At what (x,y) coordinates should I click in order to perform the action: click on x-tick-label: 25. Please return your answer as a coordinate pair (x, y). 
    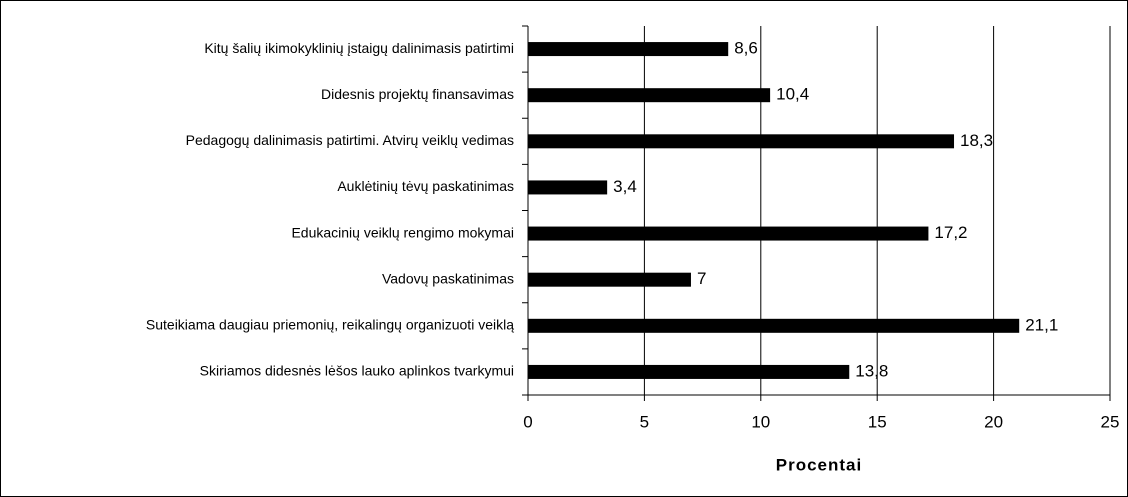
    Looking at the image, I should click on (1110, 421).